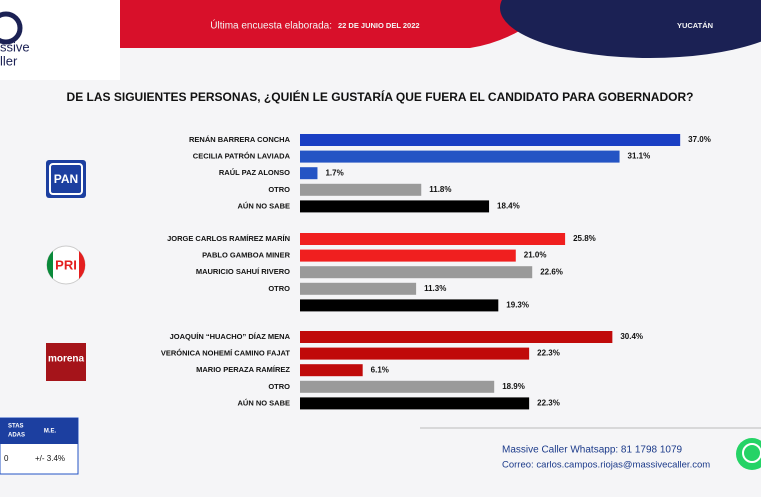 This screenshot has width=761, height=497. What do you see at coordinates (695, 25) in the screenshot?
I see `state: YUCATÁN` at bounding box center [695, 25].